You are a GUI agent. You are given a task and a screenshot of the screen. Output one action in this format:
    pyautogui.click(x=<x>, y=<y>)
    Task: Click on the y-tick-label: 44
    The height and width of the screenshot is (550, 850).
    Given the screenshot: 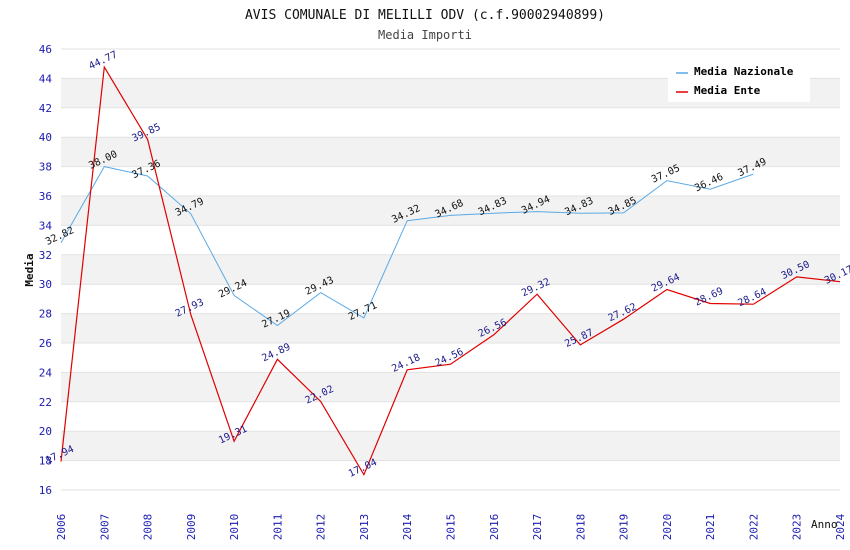 What is the action you would take?
    pyautogui.click(x=46, y=78)
    